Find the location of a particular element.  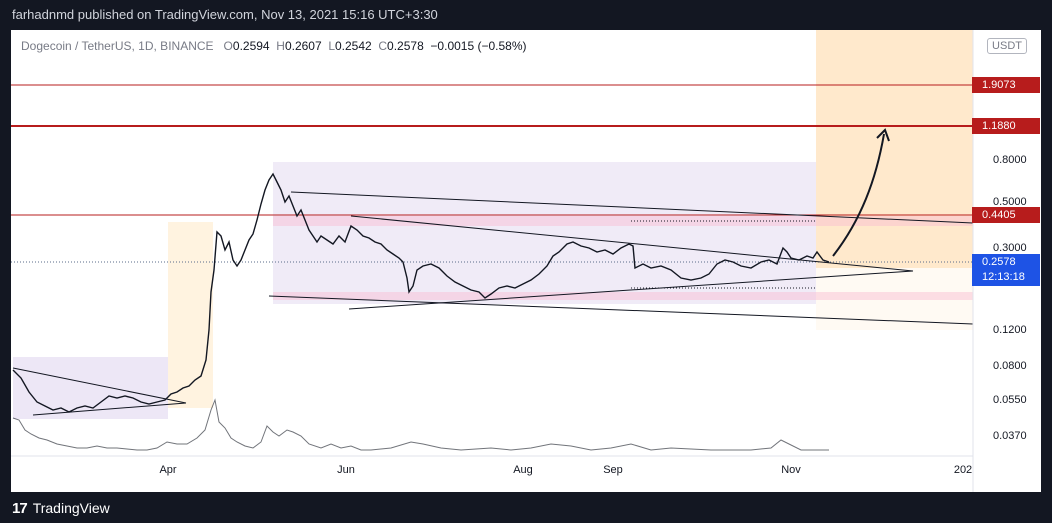

time-tick: 202 is located at coordinates (963, 470).